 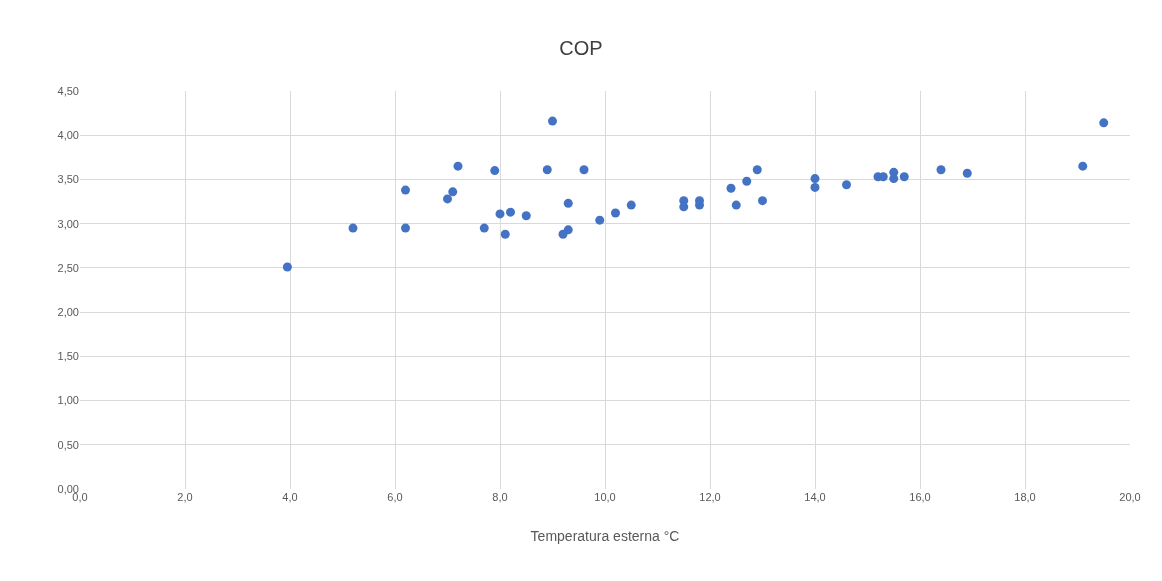 I want to click on y-tick-label: 3,50, so click(x=68, y=179).